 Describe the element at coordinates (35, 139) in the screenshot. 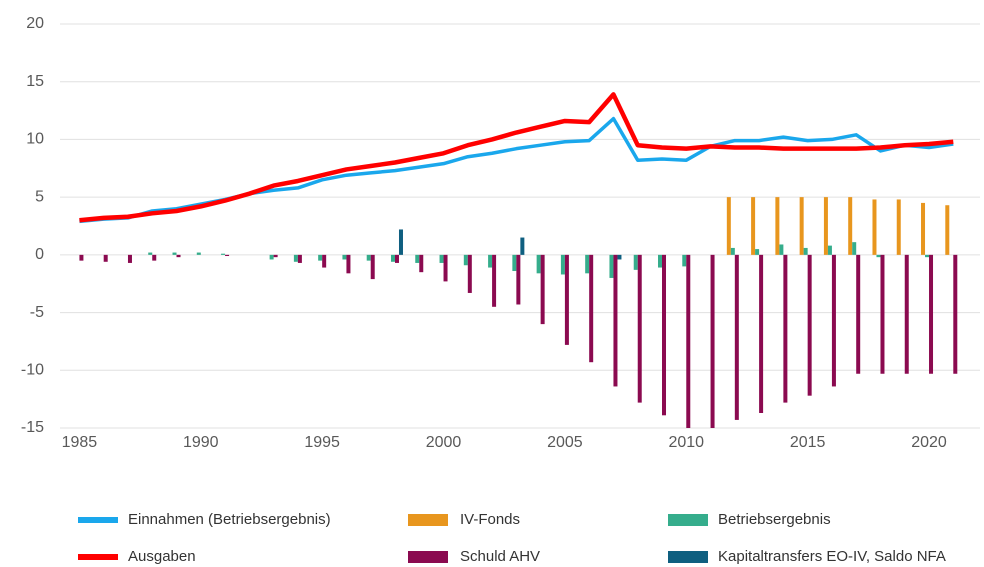

I see `y-tick-label: 10` at that location.